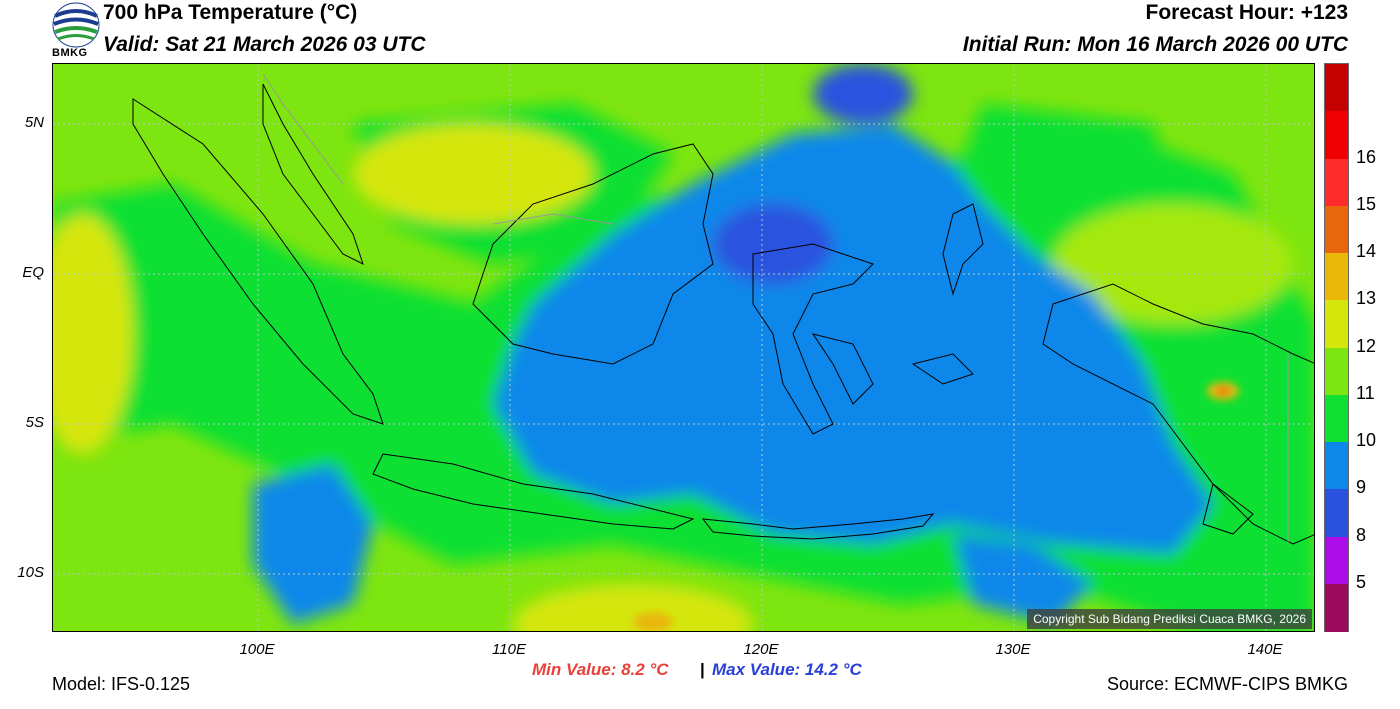 This screenshot has width=1400, height=709. I want to click on lon-label-120e: 120E, so click(761, 649).